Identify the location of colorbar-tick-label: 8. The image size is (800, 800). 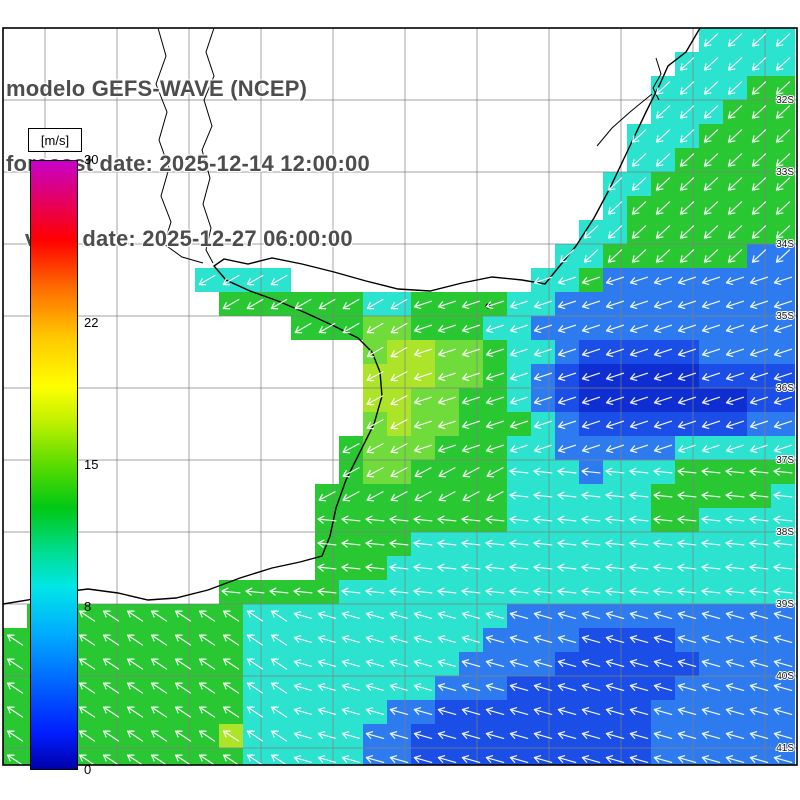
(88, 607).